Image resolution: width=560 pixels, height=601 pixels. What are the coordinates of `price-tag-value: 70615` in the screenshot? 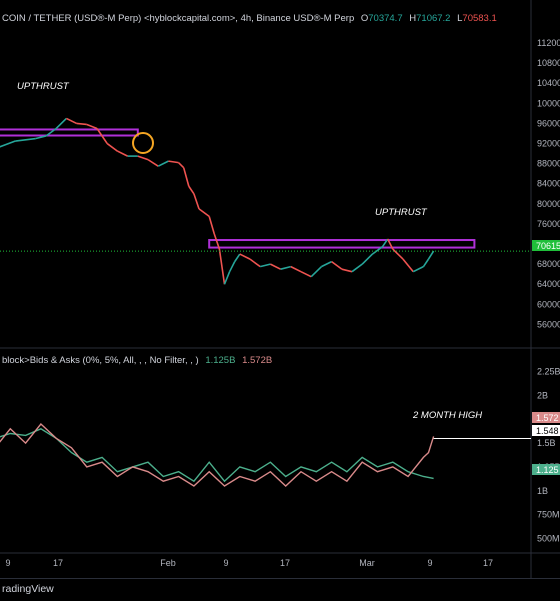 It's located at (548, 246).